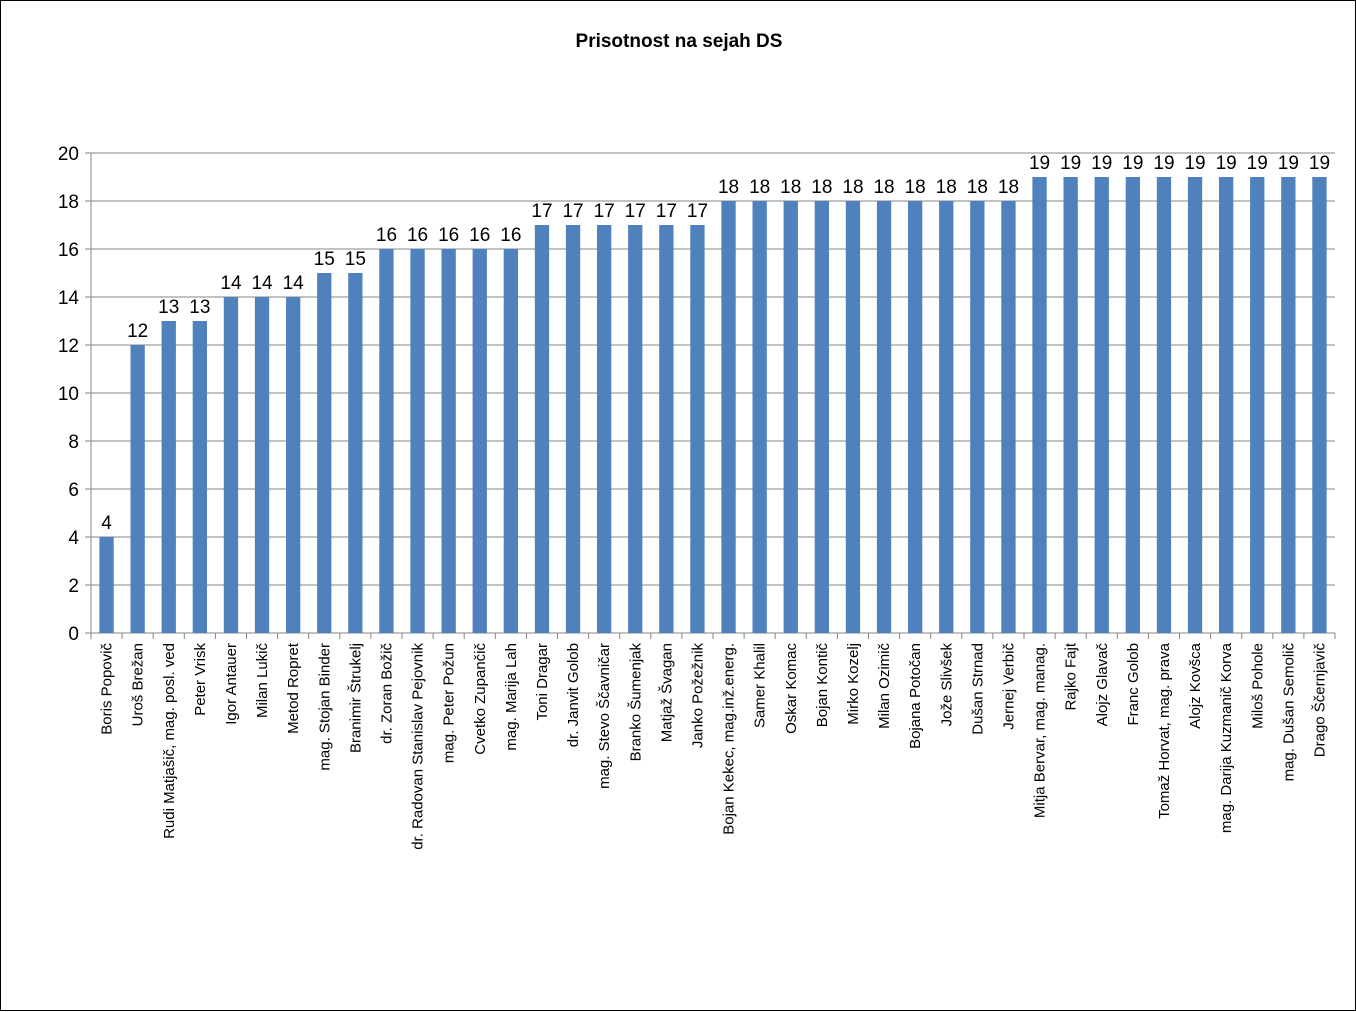 The height and width of the screenshot is (1012, 1356). What do you see at coordinates (1195, 685) in the screenshot?
I see `category-label: Alojz Kovšca` at bounding box center [1195, 685].